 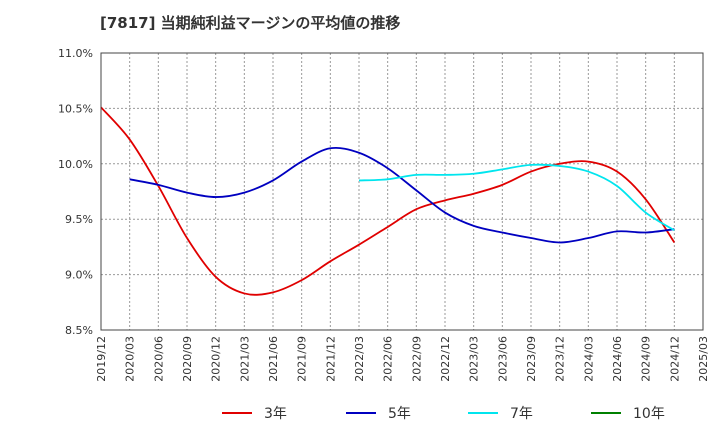 I want to click on x-tick-label: 2021/03, so click(x=244, y=359).